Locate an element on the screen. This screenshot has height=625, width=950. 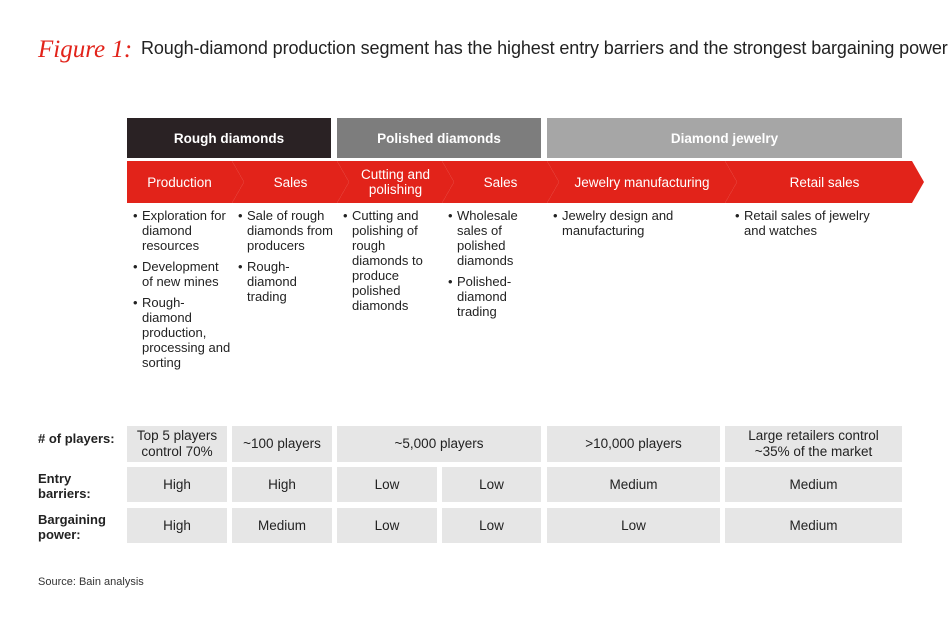
chevron-label: Jewelry manufacturing is located at coordinates (642, 182).